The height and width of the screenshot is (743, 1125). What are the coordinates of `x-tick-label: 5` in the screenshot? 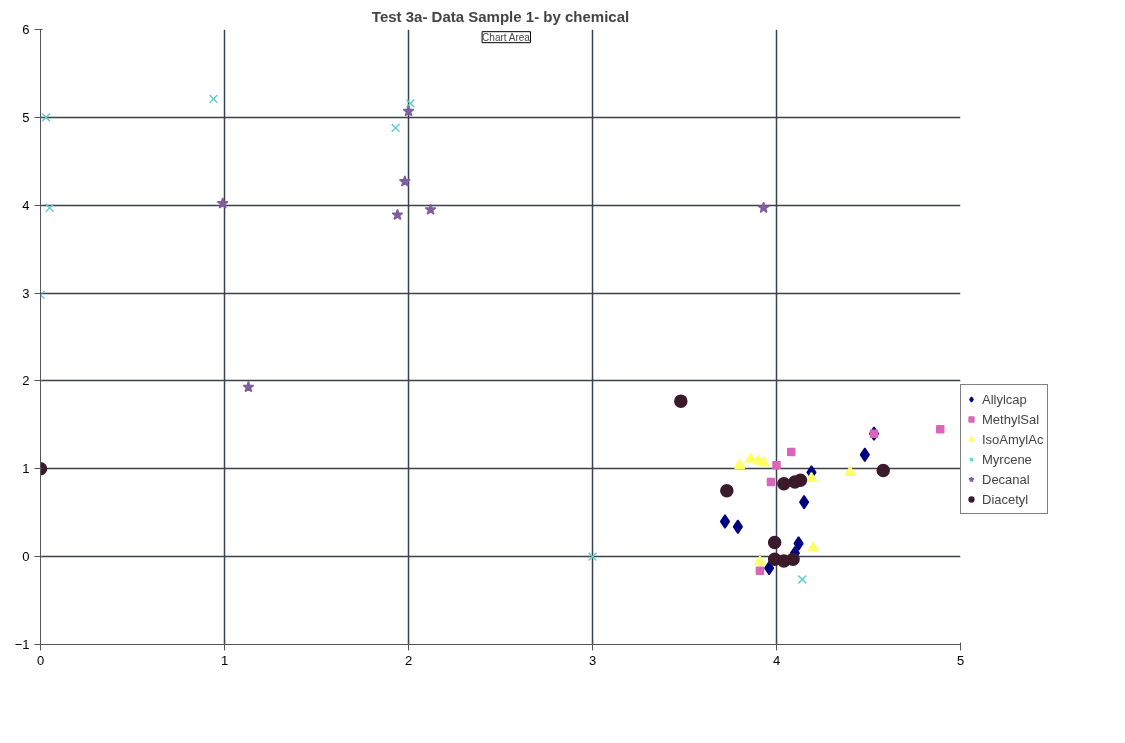 It's located at (960, 660).